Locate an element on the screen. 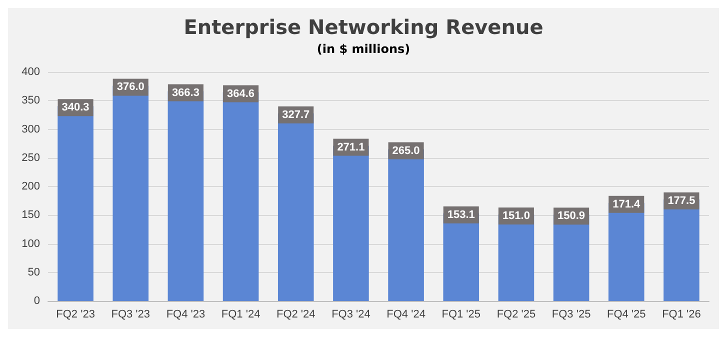 This screenshot has height=337, width=727. x-tick-label: FQ2 '24 is located at coordinates (296, 314).